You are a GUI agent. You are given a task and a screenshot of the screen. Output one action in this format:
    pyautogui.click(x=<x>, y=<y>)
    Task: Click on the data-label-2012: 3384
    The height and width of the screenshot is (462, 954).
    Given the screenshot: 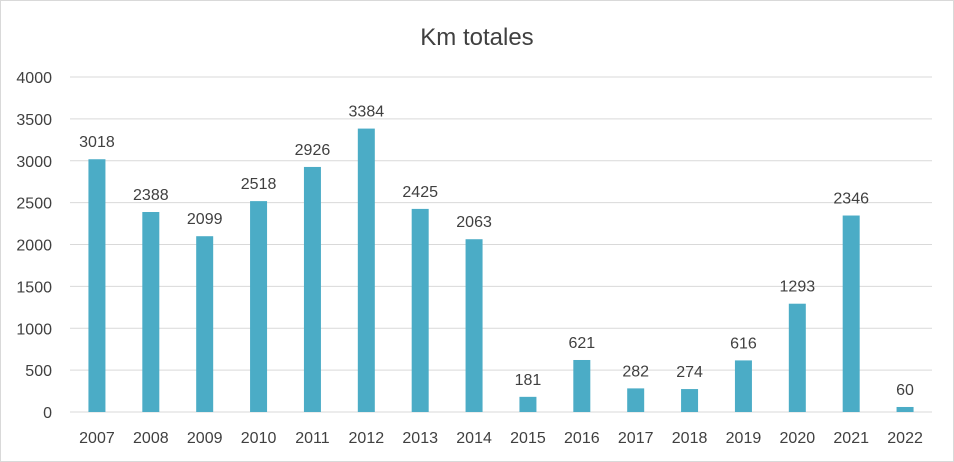 What is the action you would take?
    pyautogui.click(x=367, y=112)
    